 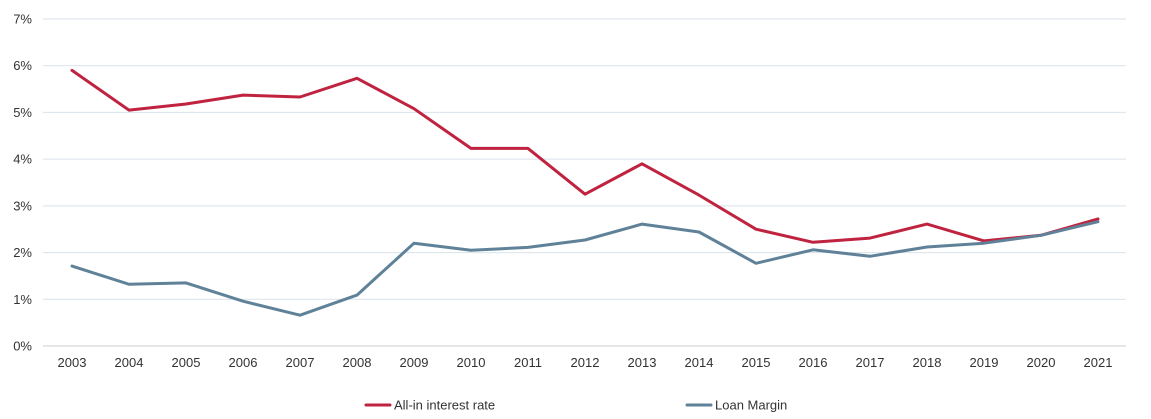 What do you see at coordinates (22, 19) in the screenshot?
I see `y-tick-label: 7%` at bounding box center [22, 19].